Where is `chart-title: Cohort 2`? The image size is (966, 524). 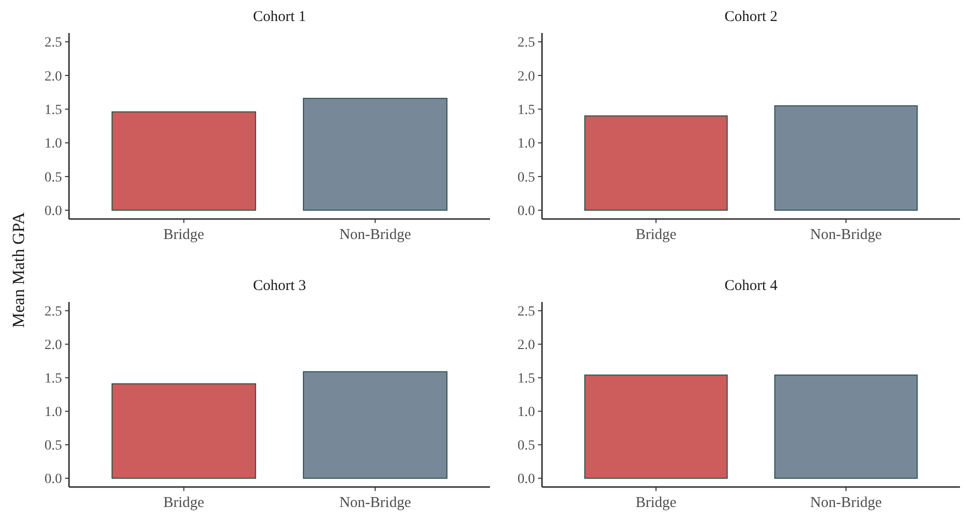
chart-title: Cohort 2 is located at coordinates (751, 17).